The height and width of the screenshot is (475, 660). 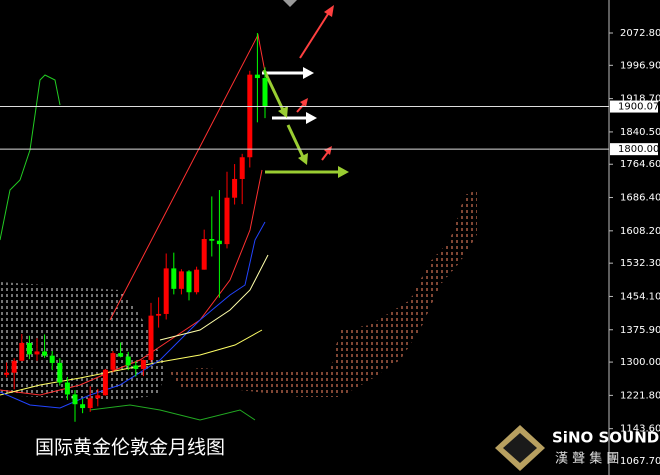 I want to click on price-label: 1900.07, so click(x=638, y=107).